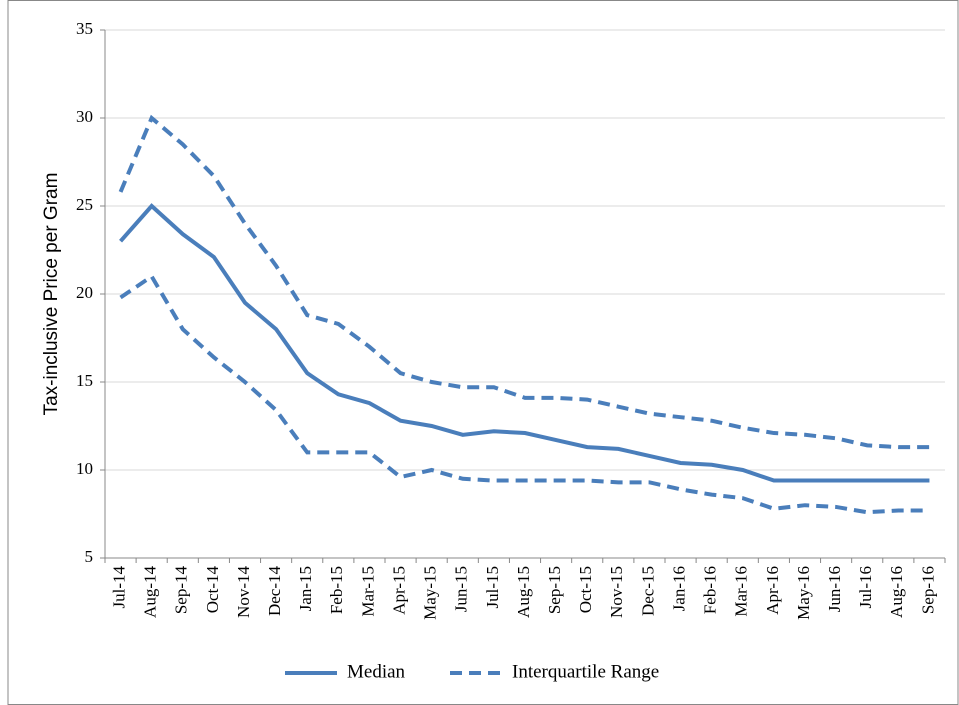  What do you see at coordinates (212, 590) in the screenshot?
I see `x-tick-label: Oct-14` at bounding box center [212, 590].